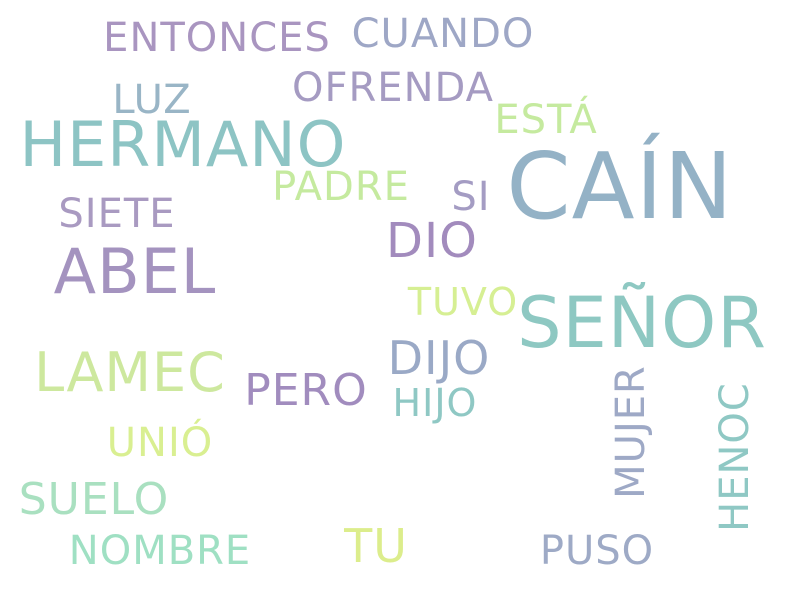 This screenshot has height=600, width=800. What do you see at coordinates (597, 551) in the screenshot?
I see `word-puso: PUSO` at bounding box center [597, 551].